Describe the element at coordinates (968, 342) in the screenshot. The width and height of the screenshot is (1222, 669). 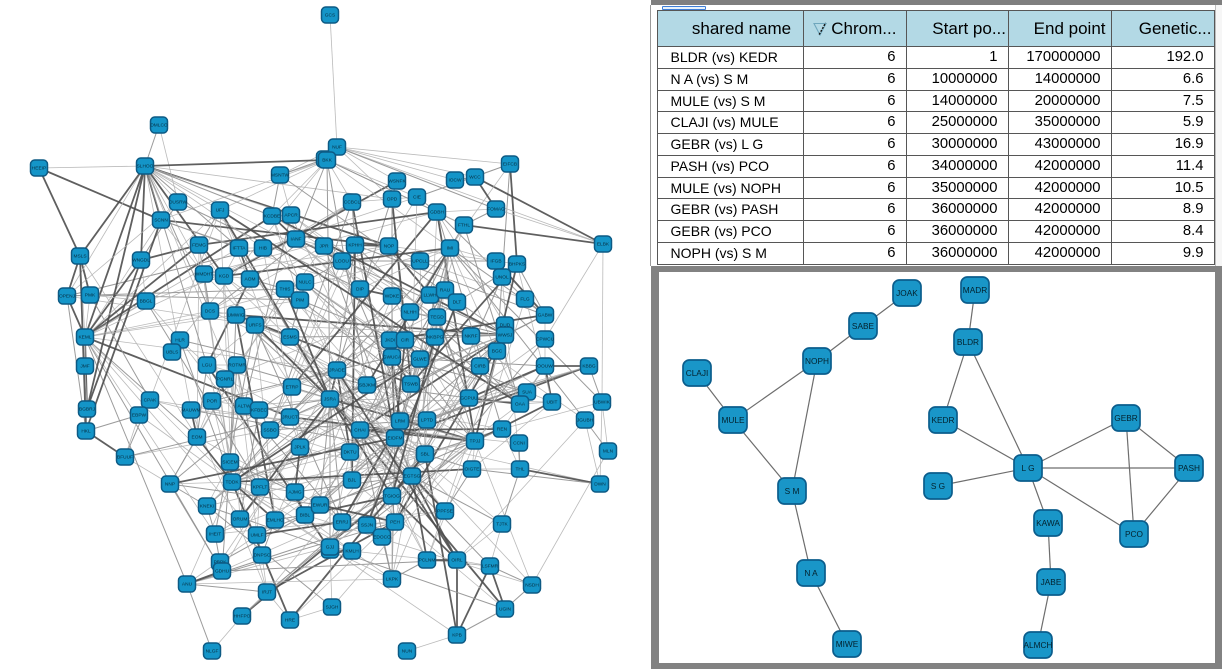
I see `svg-text: BLDR` at that location.